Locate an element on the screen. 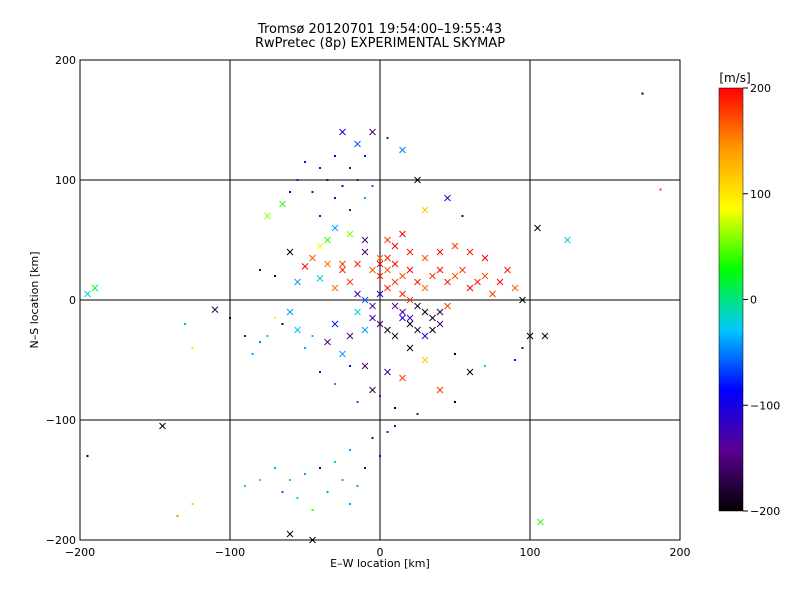 This screenshot has height=600, width=800. y-tick-label: 0 is located at coordinates (72, 300).